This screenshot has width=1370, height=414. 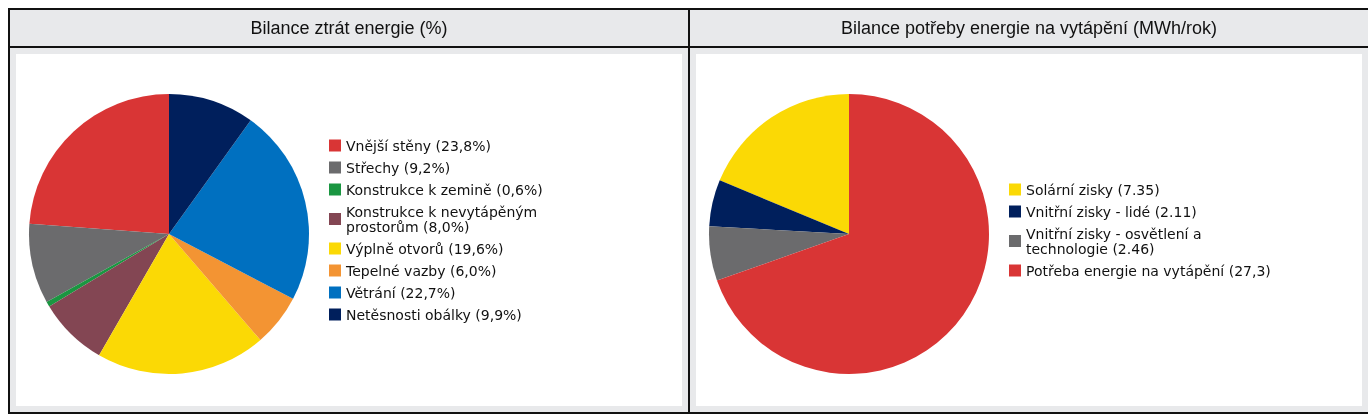 I want to click on legend-label: Tepelné vazby (6,0%), so click(x=421, y=270).